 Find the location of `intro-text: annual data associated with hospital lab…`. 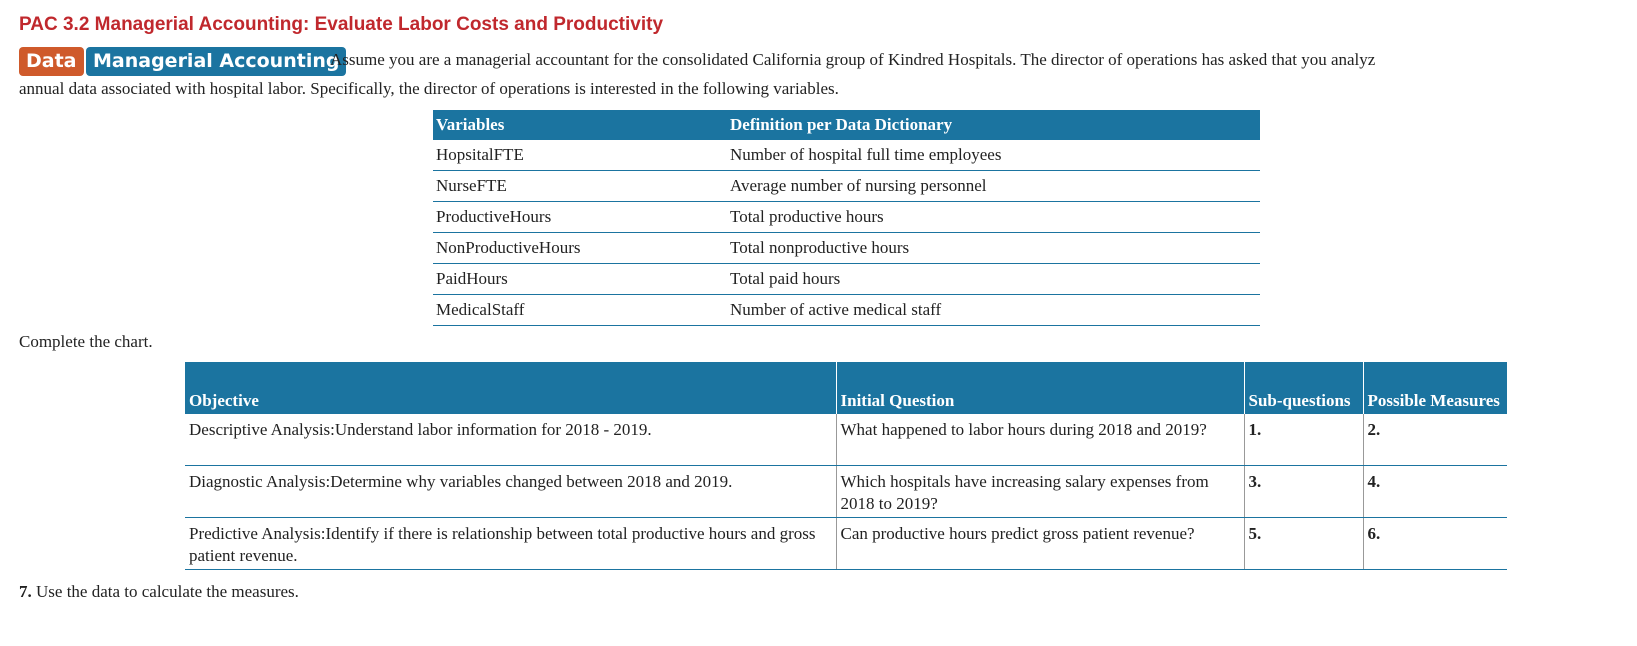

intro-text: annual data associated with hospital lab… is located at coordinates (429, 88).